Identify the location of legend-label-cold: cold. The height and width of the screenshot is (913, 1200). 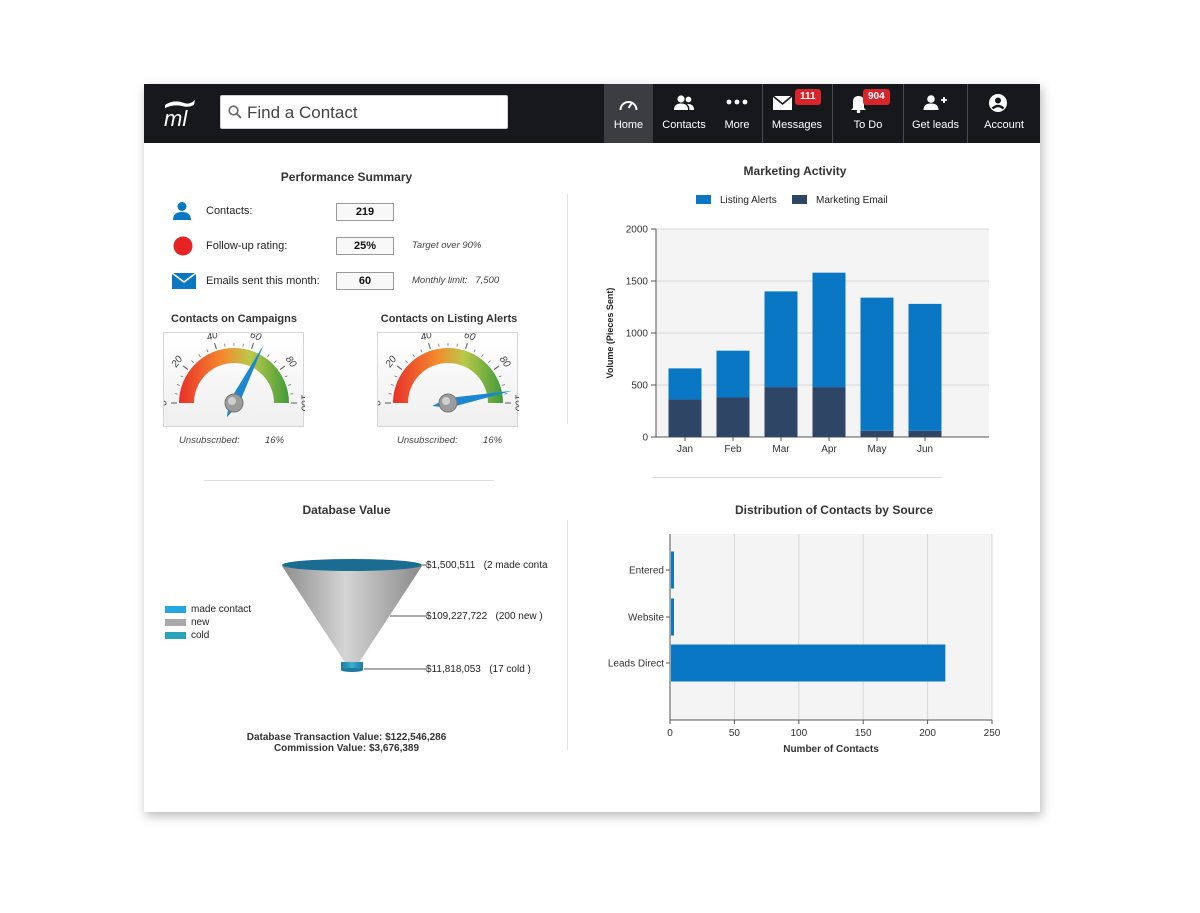
(200, 635).